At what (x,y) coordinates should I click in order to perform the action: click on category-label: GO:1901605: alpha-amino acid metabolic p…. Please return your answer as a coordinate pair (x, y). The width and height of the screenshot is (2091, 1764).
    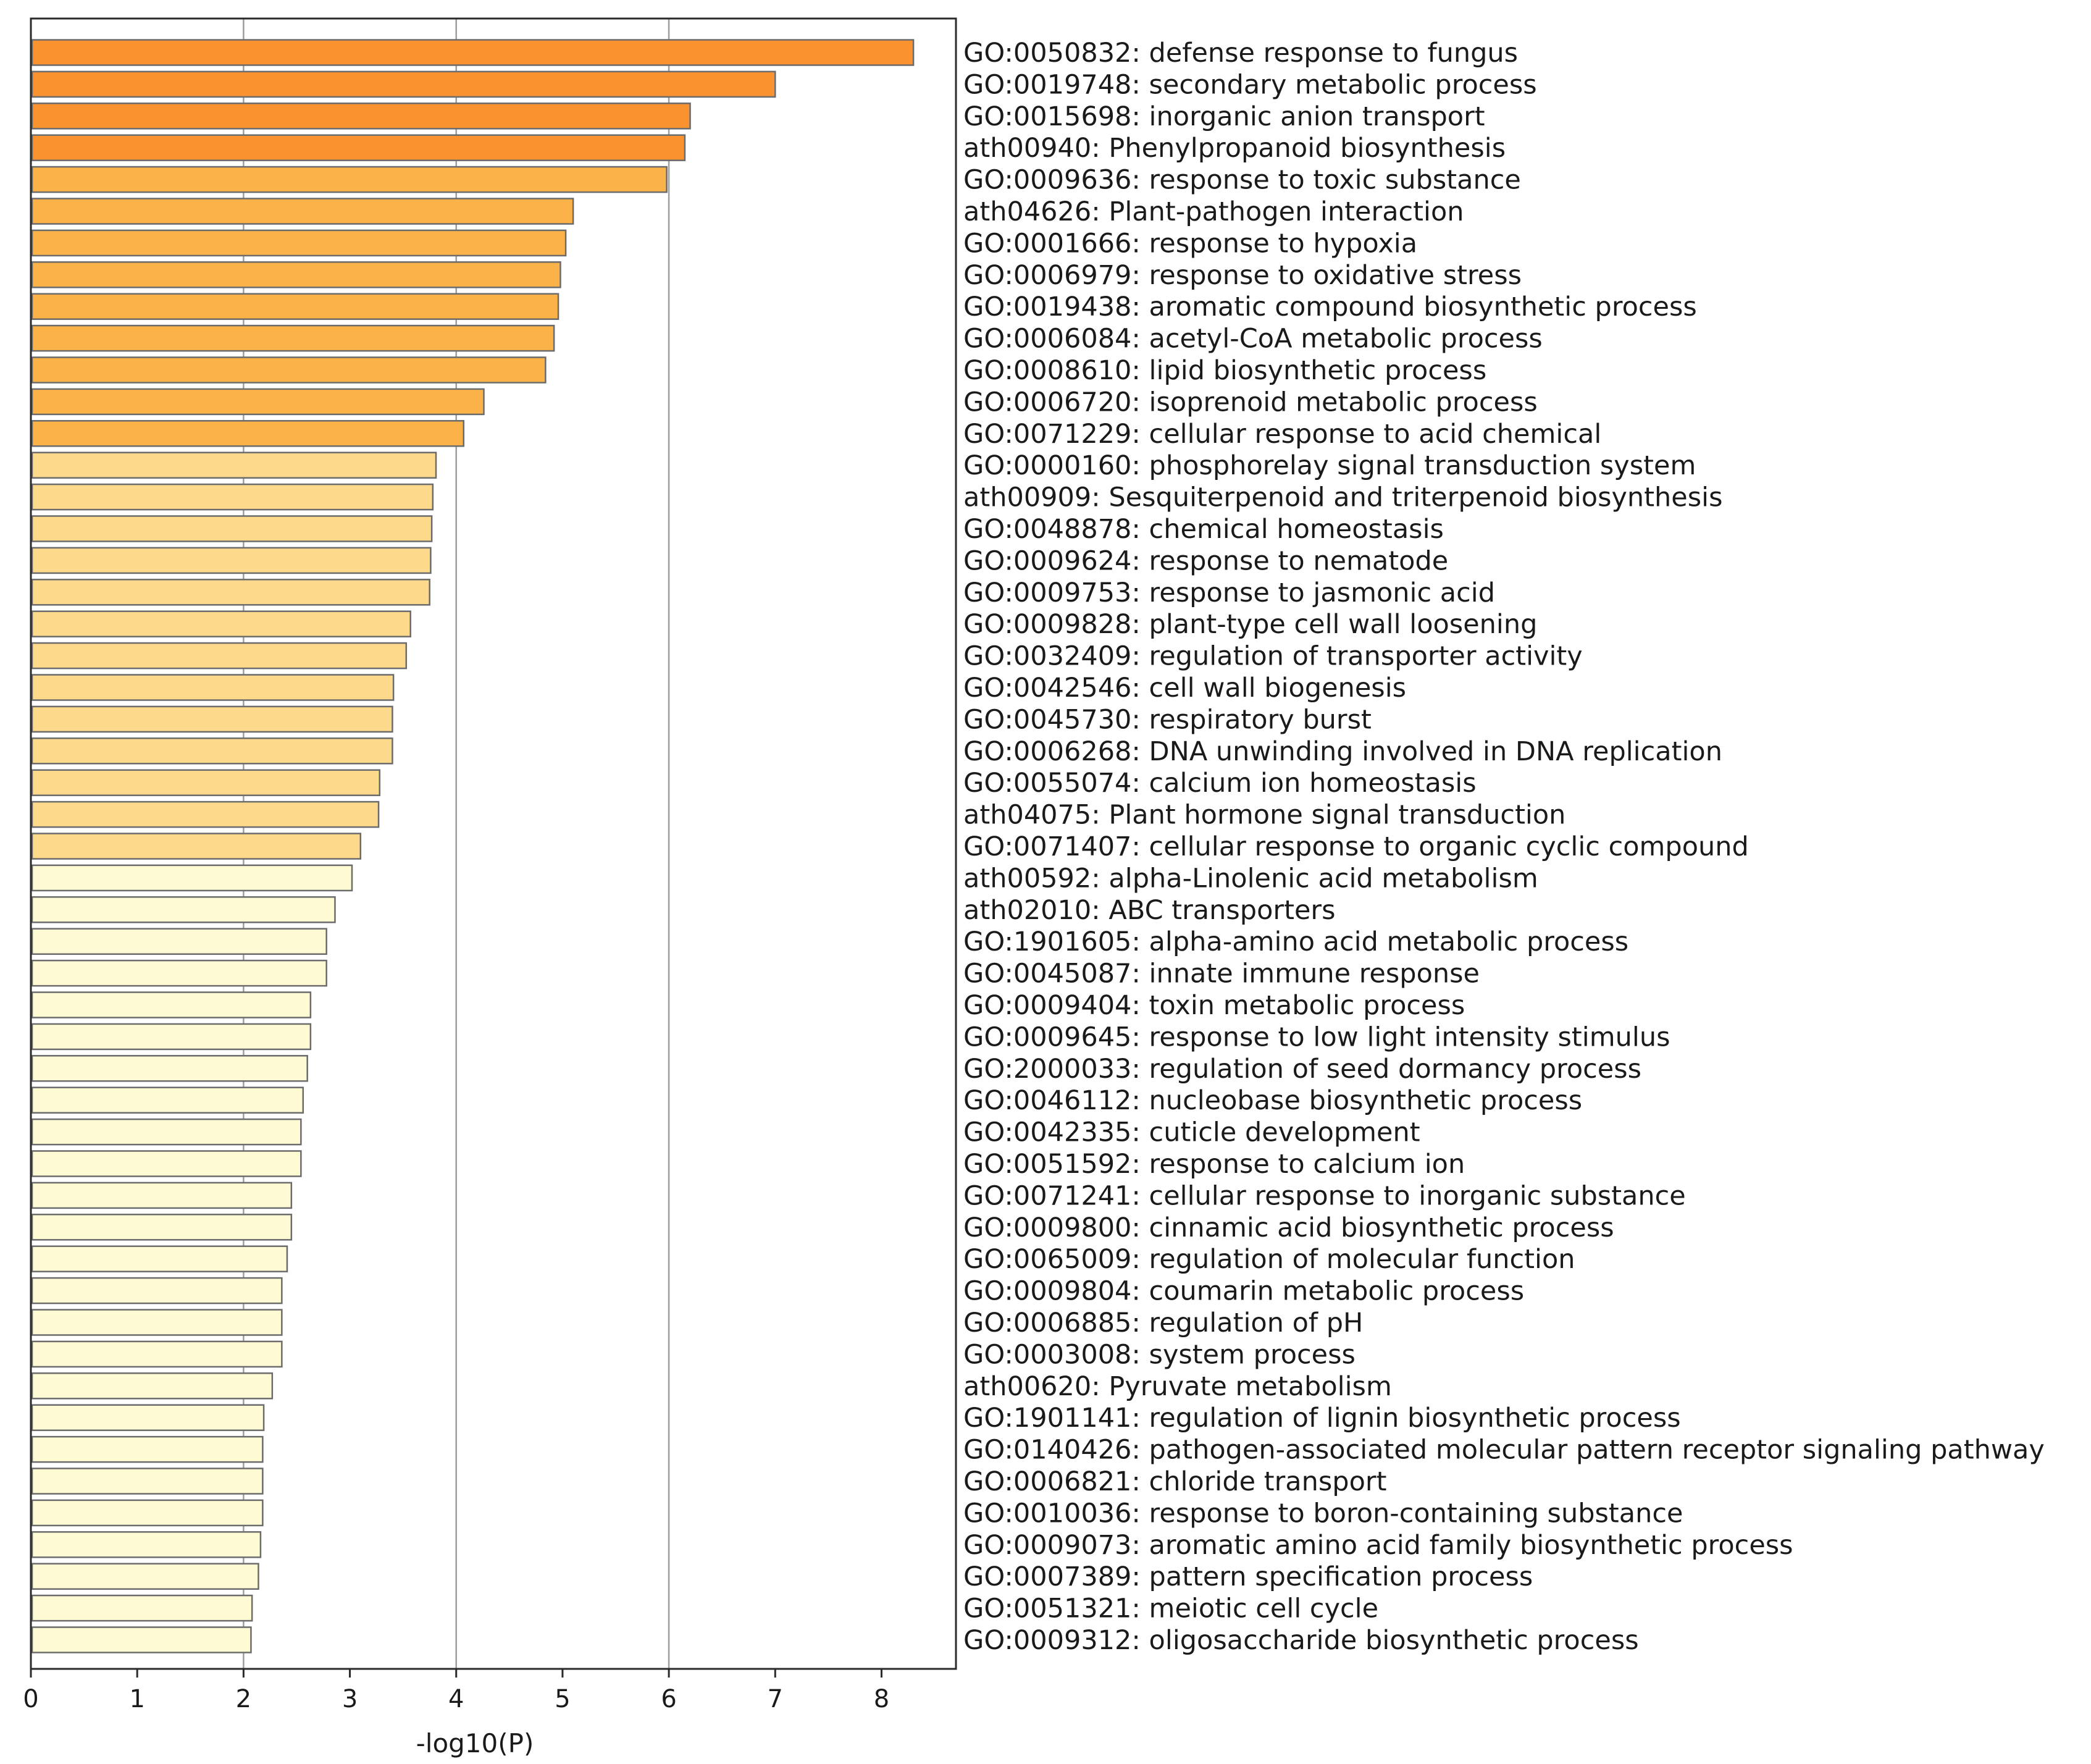
    Looking at the image, I should click on (1296, 941).